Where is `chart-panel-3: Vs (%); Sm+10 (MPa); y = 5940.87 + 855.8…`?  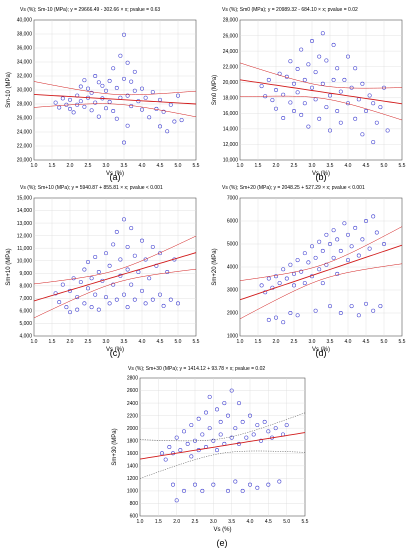
chart-panel-3: Vs (%); Sm+10 (MPa); y = 5940.87 + 855.8… is located at coordinates (103, 271).